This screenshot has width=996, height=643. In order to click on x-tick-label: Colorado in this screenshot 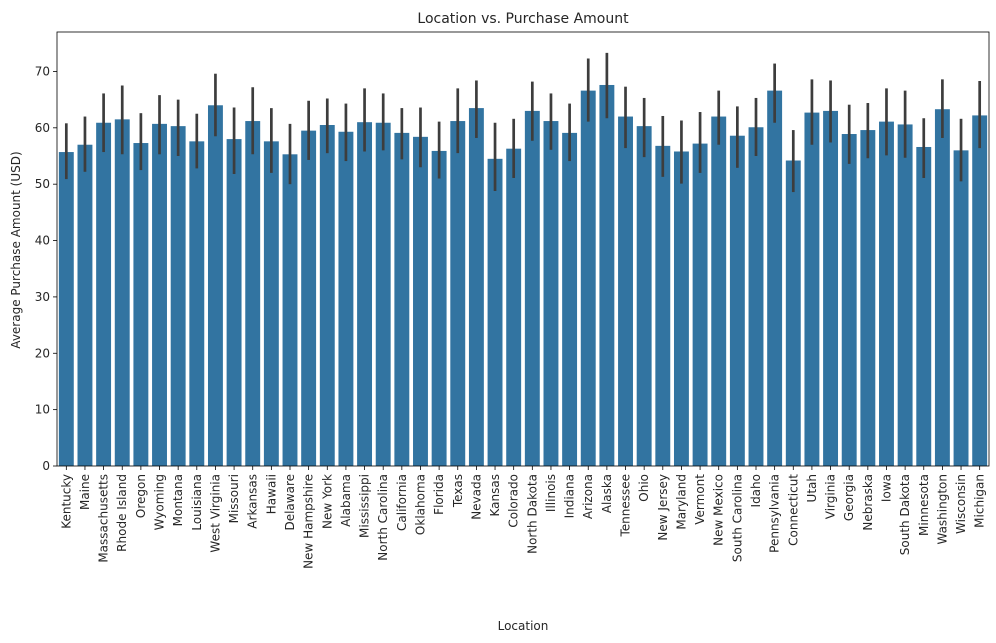, I will do `click(514, 501)`.